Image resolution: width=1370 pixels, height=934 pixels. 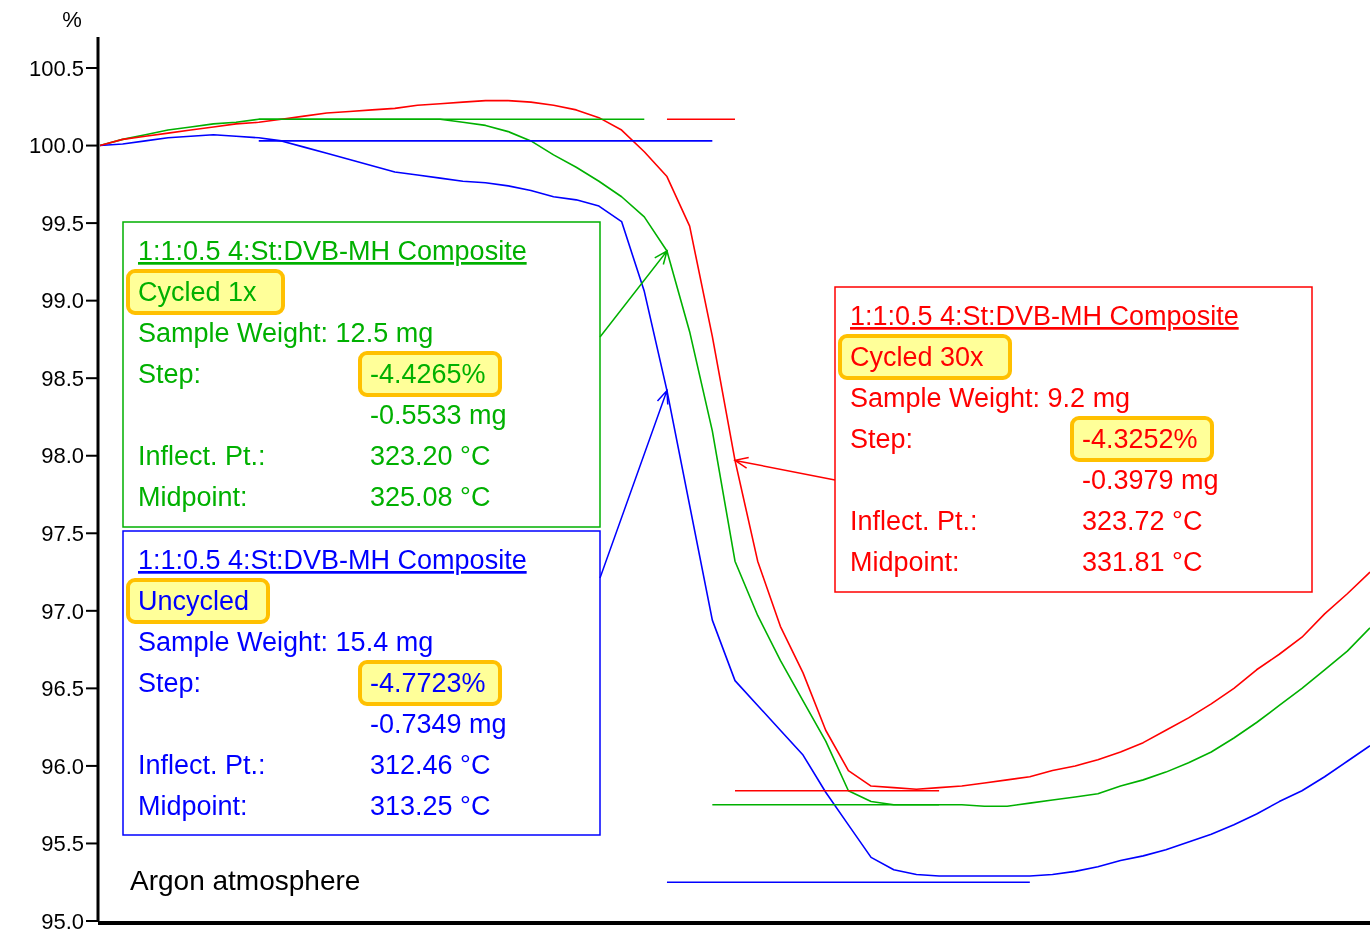 I want to click on text: 1:1:0.5 4:St:DVB-MH Composite Cycled 1x Sample Weight: 12.5 mg Step: -4.4265% -0.5533 mg Inflect. Pt.: 323.20 °C Midpoint: 325.08 °C, so click(x=332, y=374).